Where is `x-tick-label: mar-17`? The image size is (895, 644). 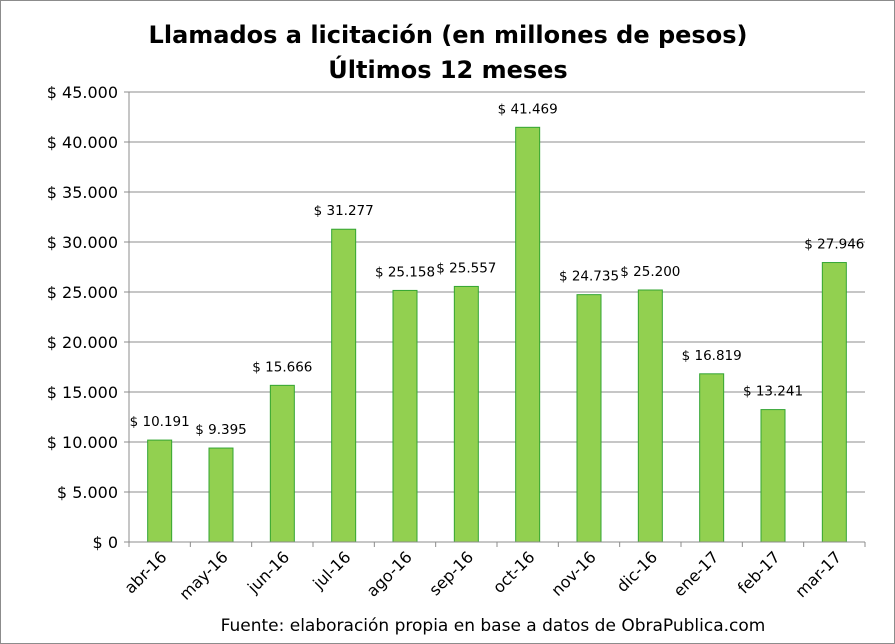
x-tick-label: mar-17 is located at coordinates (818, 574).